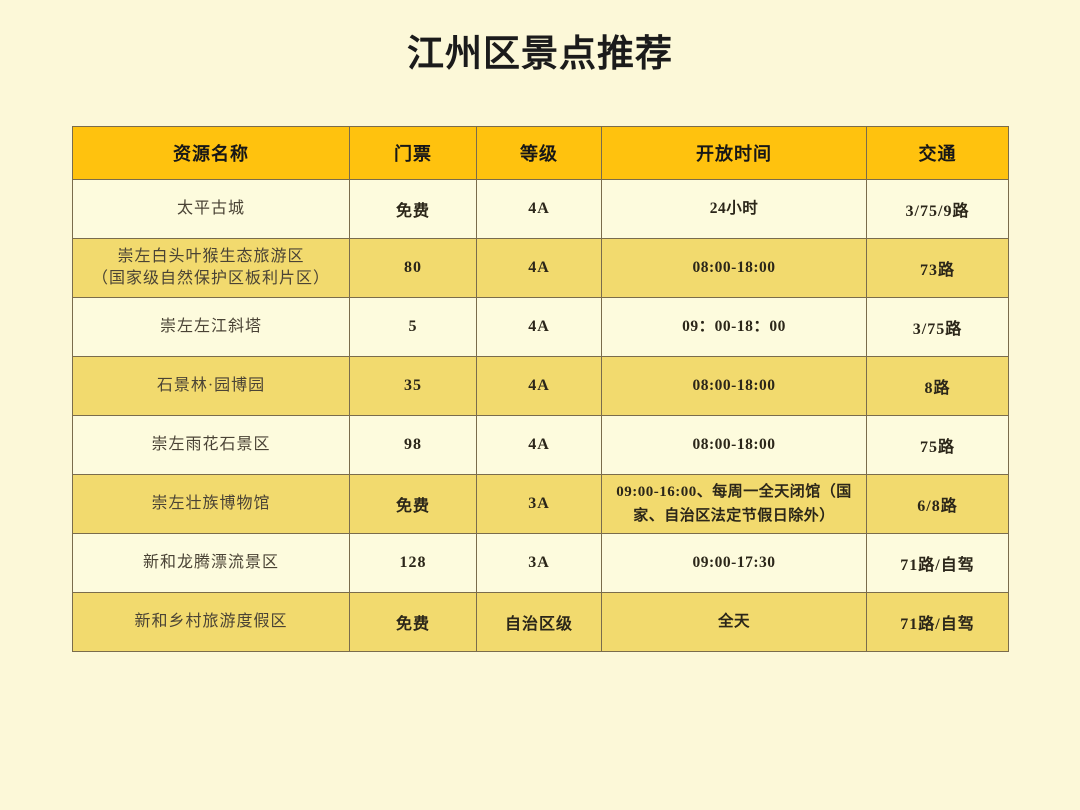  Describe the element at coordinates (413, 563) in the screenshot. I see `cell-ticket-price: 128` at that location.